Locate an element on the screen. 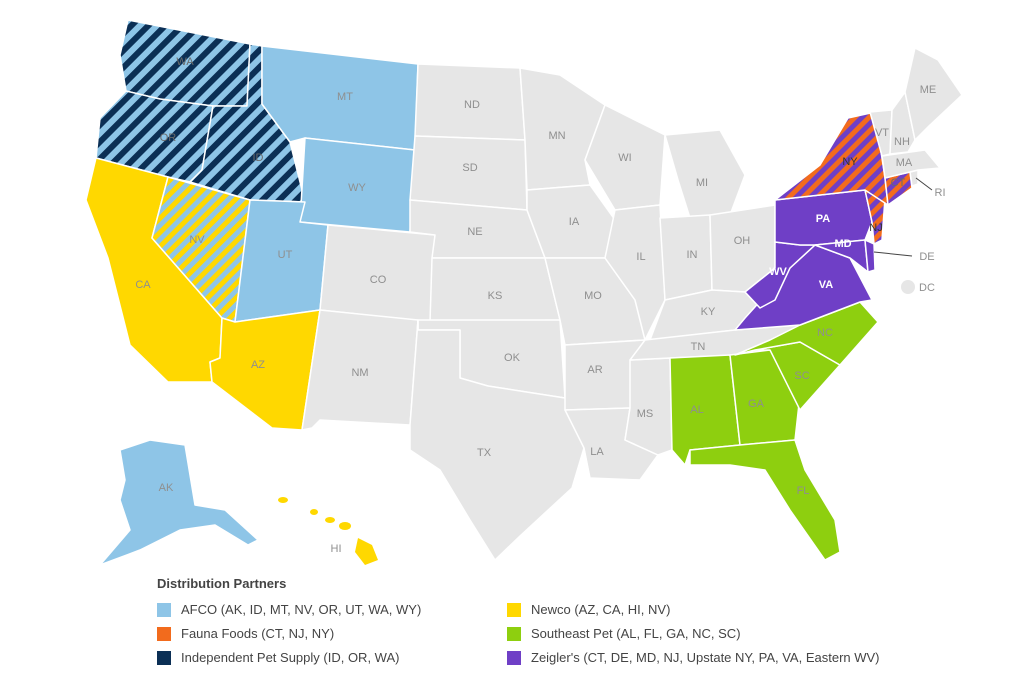 This screenshot has height=692, width=1024. label-fl: FL is located at coordinates (803, 491).